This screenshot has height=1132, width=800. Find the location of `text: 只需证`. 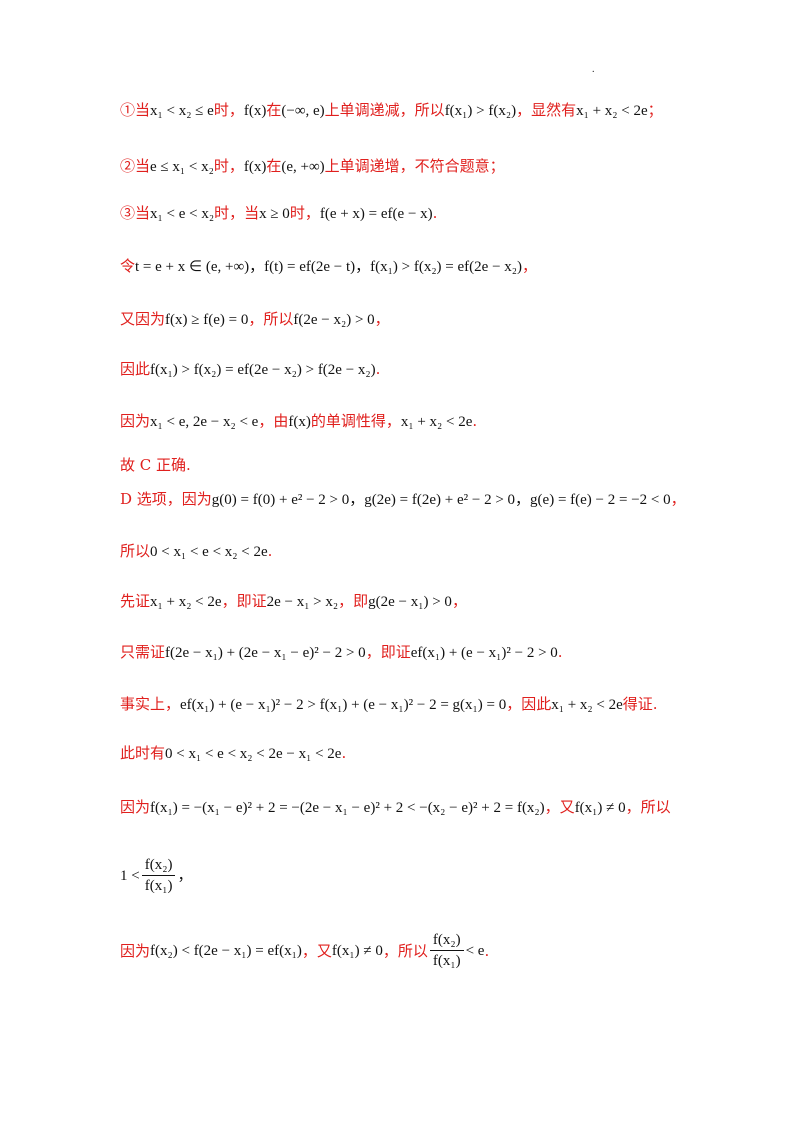

text: 只需证 is located at coordinates (143, 652).